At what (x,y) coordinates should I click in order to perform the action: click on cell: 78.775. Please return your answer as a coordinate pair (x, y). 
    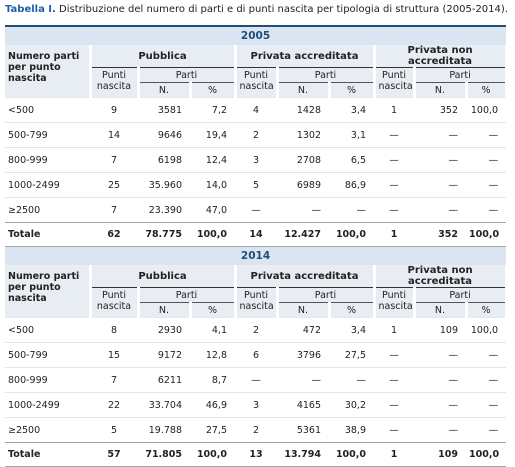
    Looking at the image, I should click on (164, 234).